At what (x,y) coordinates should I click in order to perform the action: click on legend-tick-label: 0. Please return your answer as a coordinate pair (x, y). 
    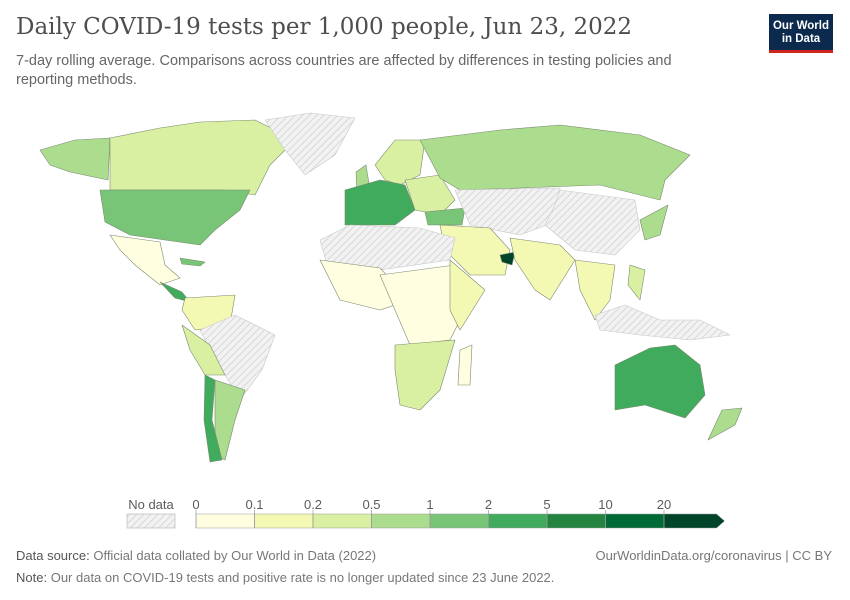
    Looking at the image, I should click on (196, 504).